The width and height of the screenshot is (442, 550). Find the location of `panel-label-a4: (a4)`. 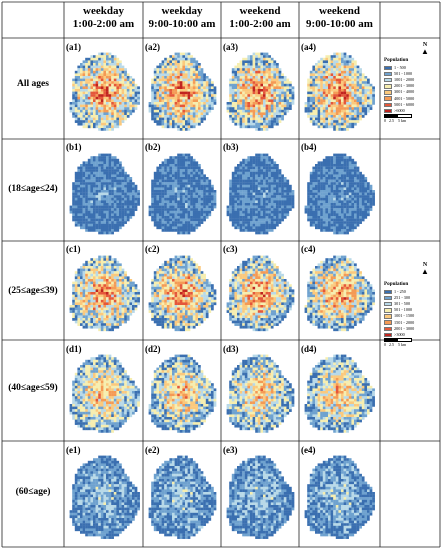

panel-label-a4: (a4) is located at coordinates (308, 47).